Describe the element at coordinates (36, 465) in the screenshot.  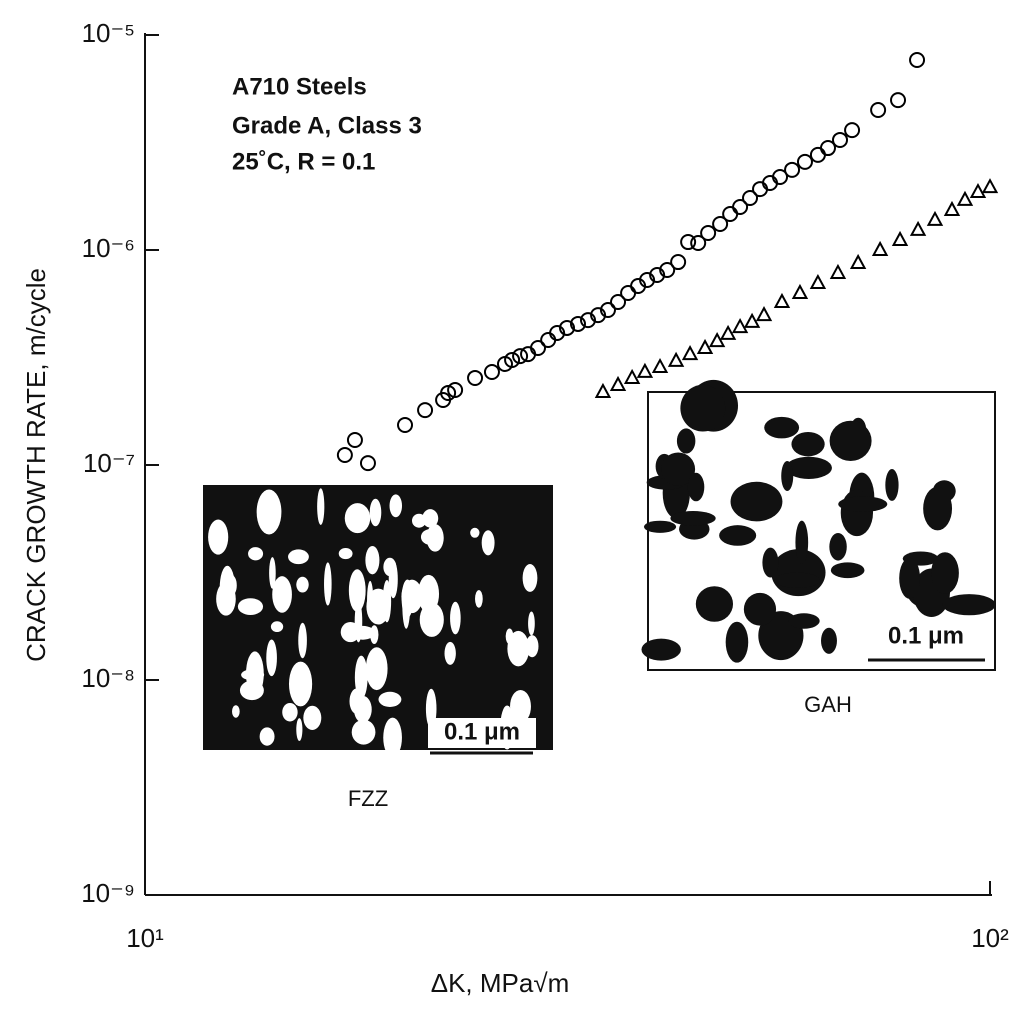
I see `y-axis-label: CRACK GROWTH RATE, m/cycle` at that location.